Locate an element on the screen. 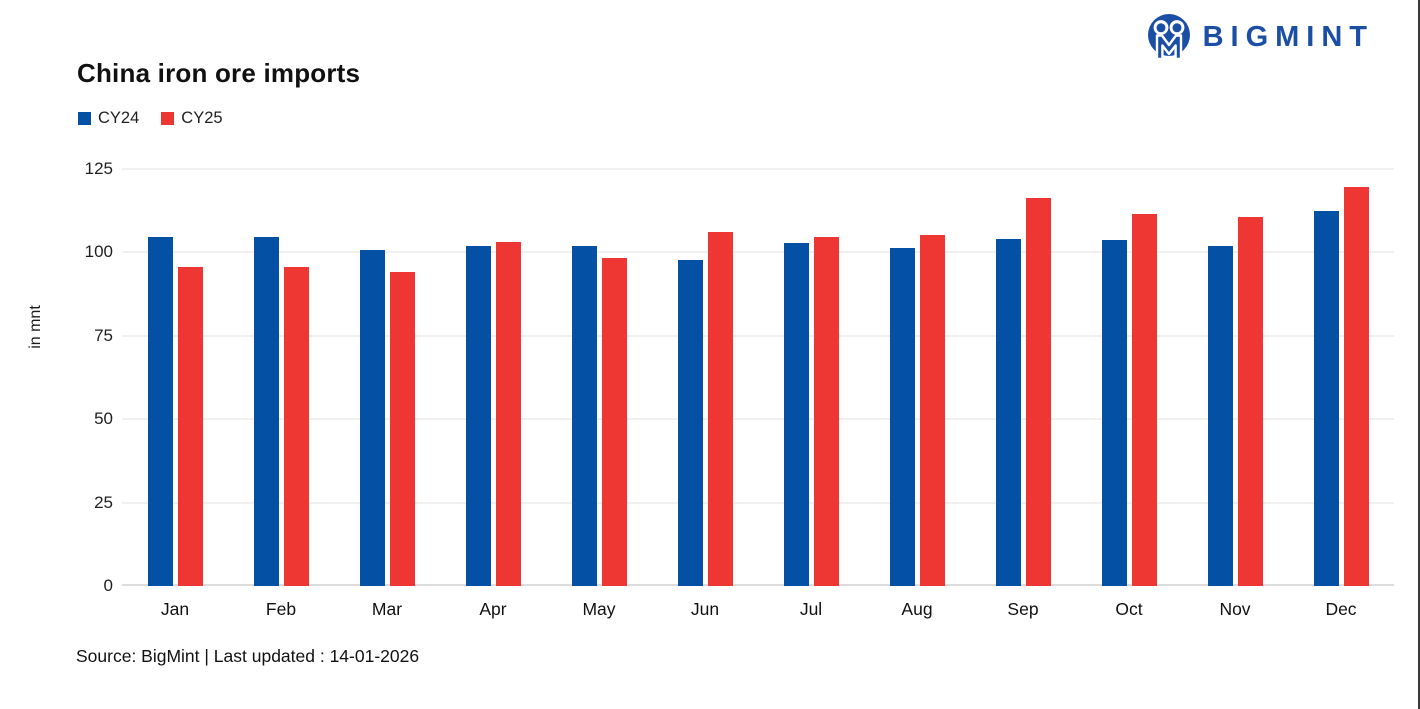  legend-item-cy25: CY25 is located at coordinates (192, 118).